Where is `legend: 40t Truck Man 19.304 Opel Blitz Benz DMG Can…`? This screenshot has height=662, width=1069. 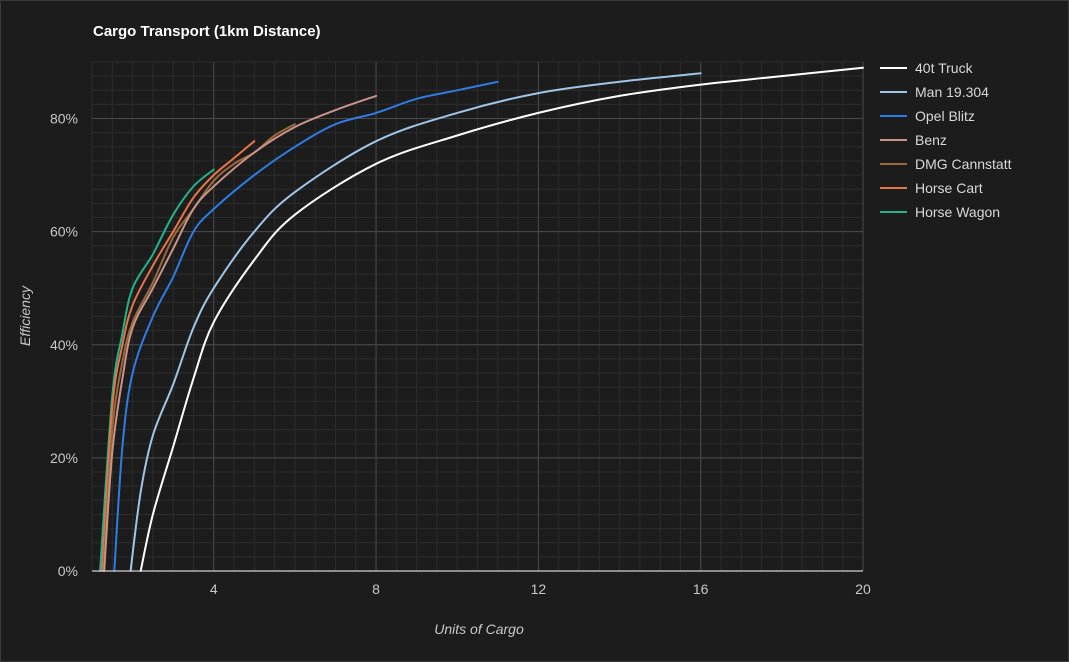
legend: 40t Truck Man 19.304 Opel Blitz Benz DMG Can… is located at coordinates (946, 140).